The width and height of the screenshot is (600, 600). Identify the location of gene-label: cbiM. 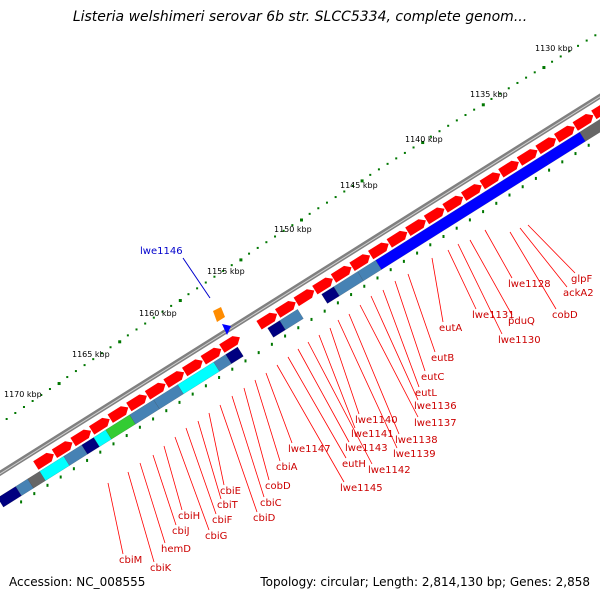
(130, 560).